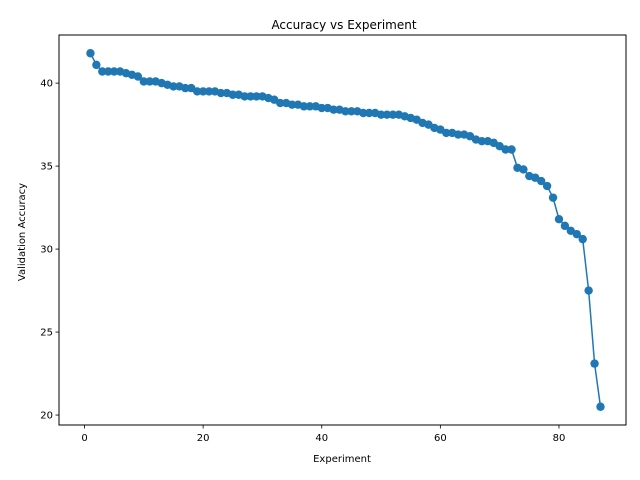  Describe the element at coordinates (559, 438) in the screenshot. I see `x-tick-label: 80` at that location.